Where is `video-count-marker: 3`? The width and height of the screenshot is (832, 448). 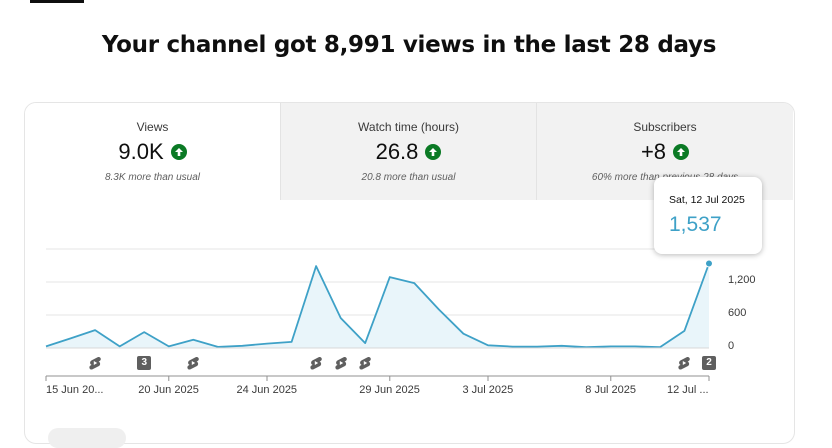
video-count-marker: 3 is located at coordinates (144, 363).